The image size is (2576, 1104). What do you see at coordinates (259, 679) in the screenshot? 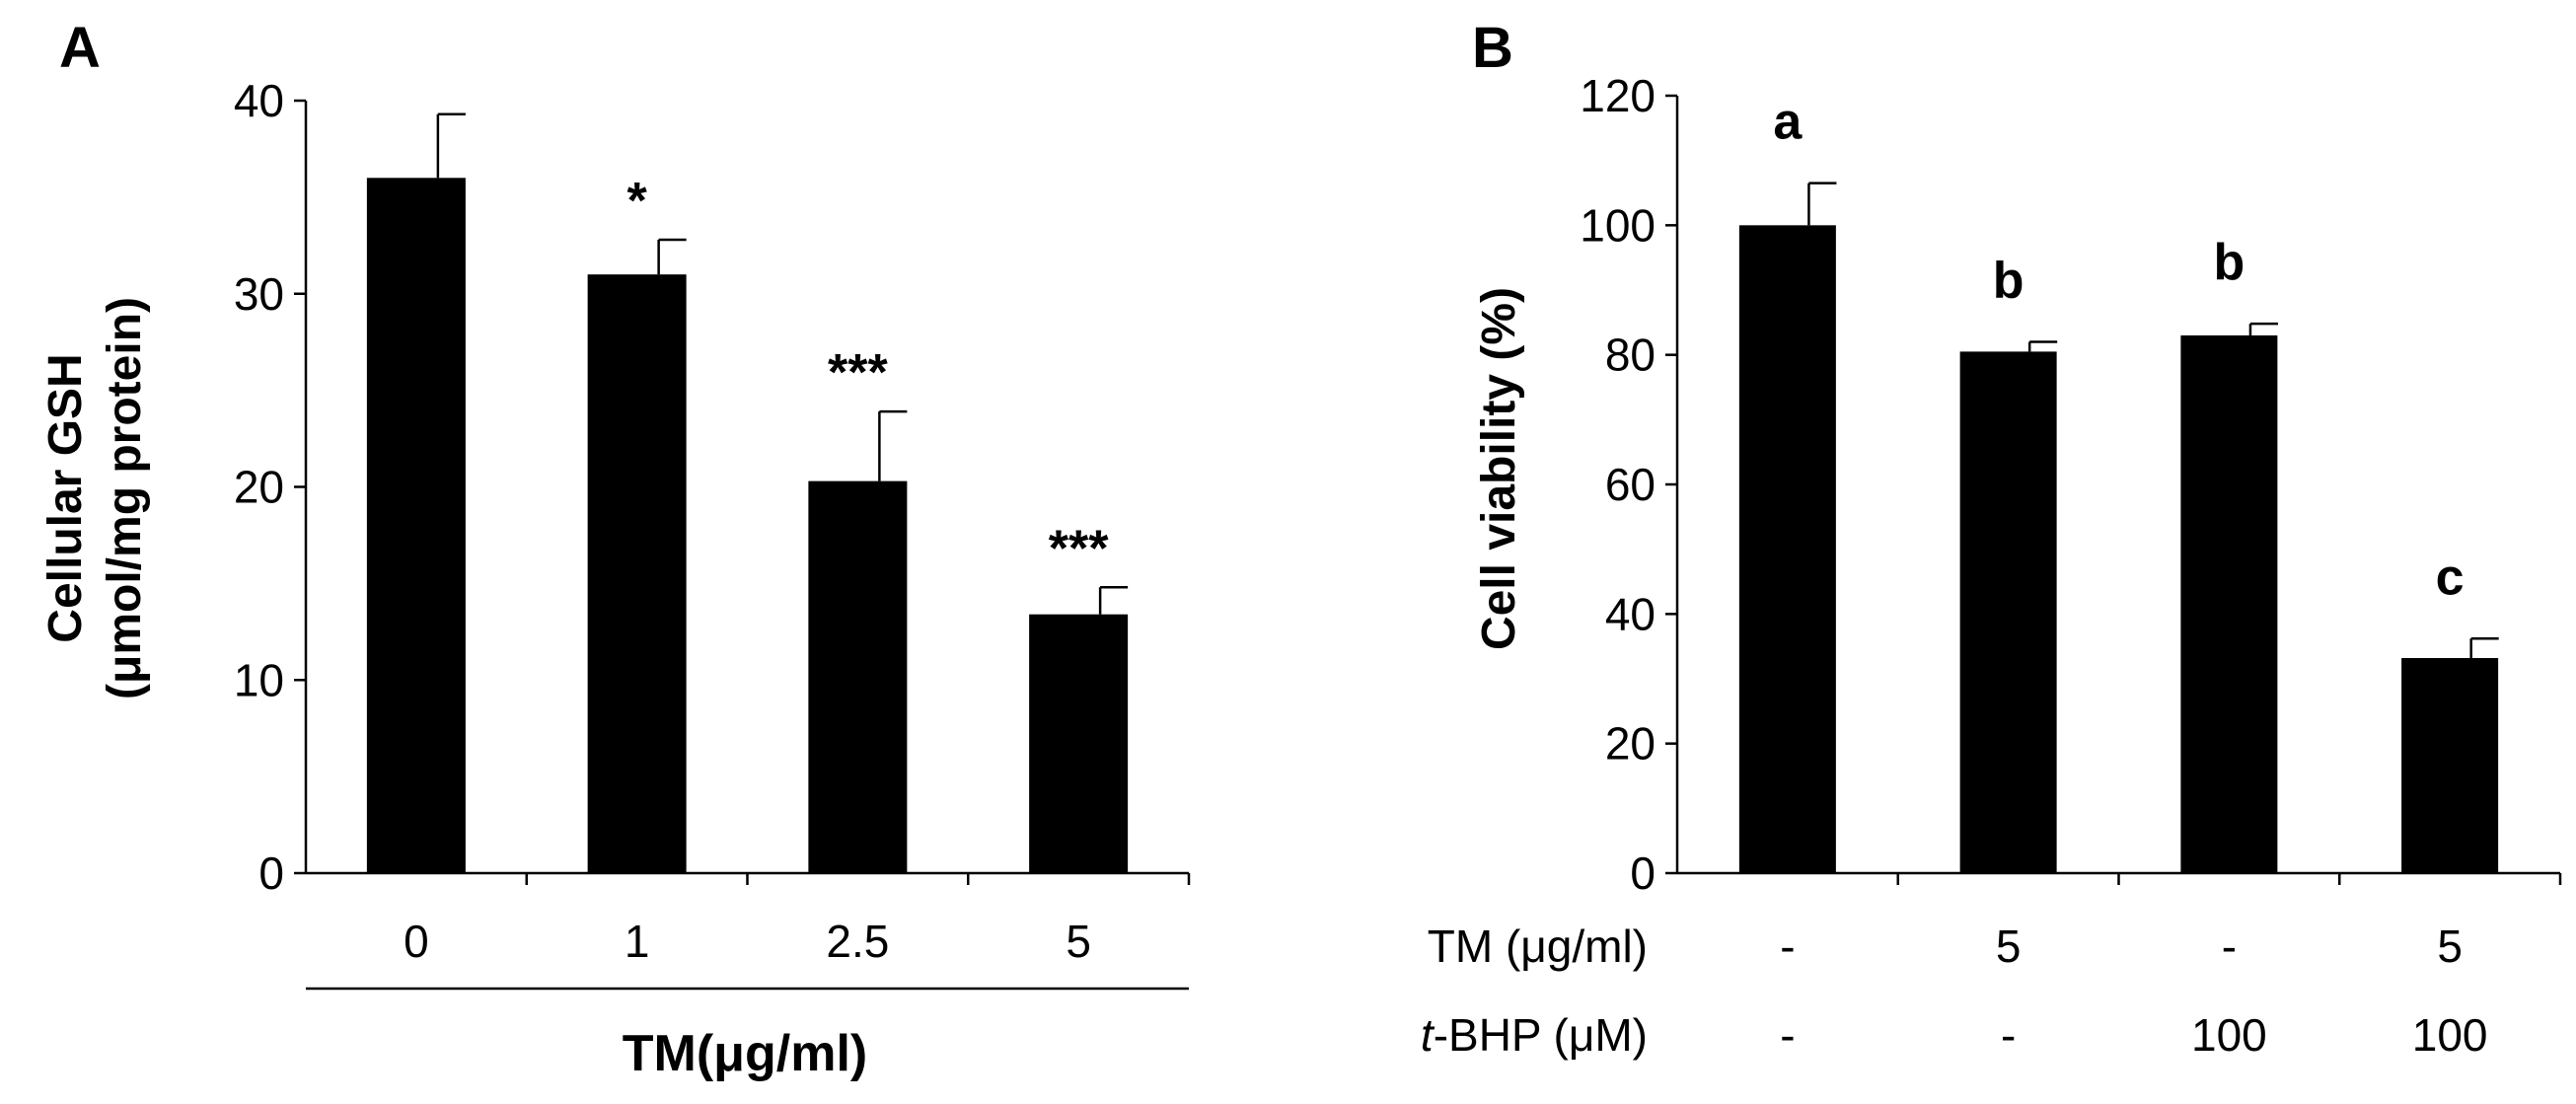
I see `a-y-tick-label: 10` at bounding box center [259, 679].